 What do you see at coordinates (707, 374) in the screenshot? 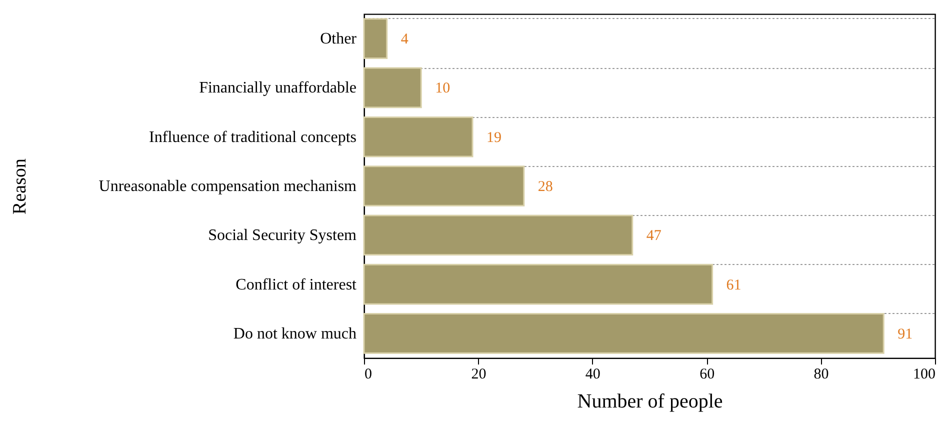
I see `x-tick-label: 60` at bounding box center [707, 374].